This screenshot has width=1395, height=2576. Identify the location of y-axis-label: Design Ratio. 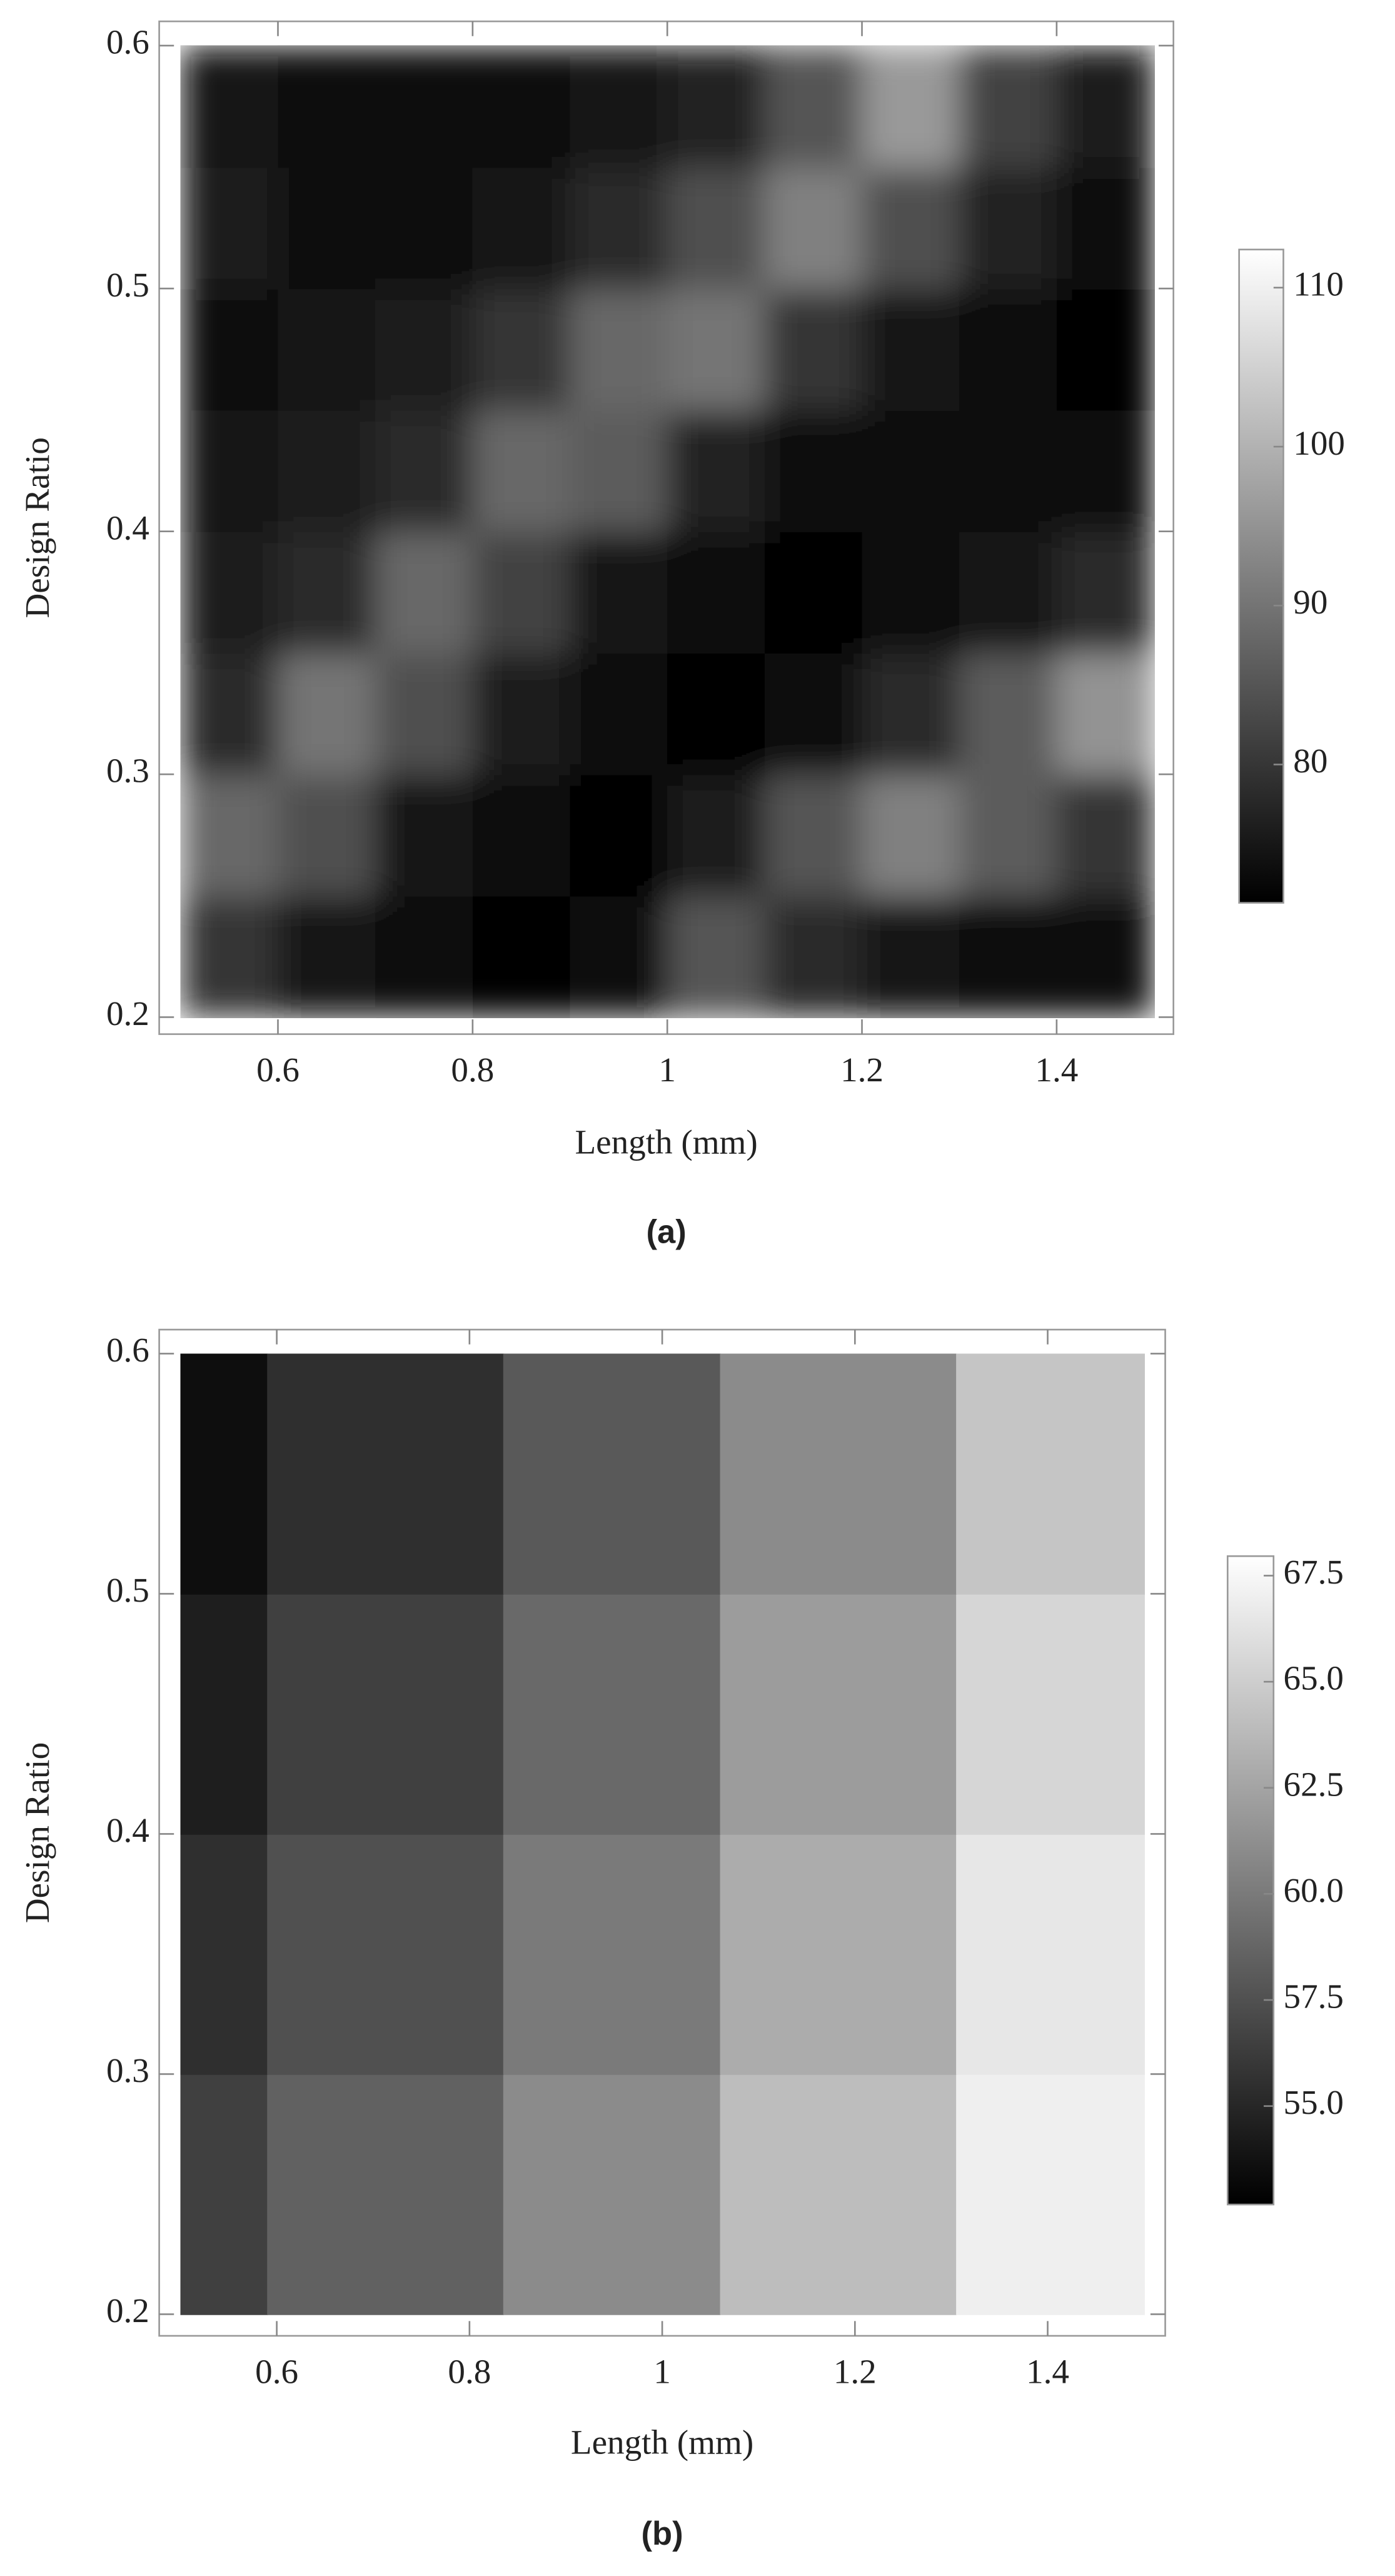
(37, 527).